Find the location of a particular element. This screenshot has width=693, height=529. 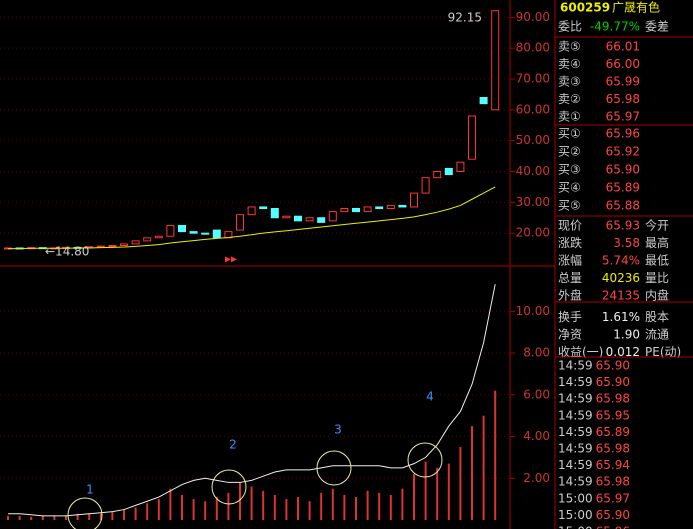

row-value: 1.61% is located at coordinates (621, 317).